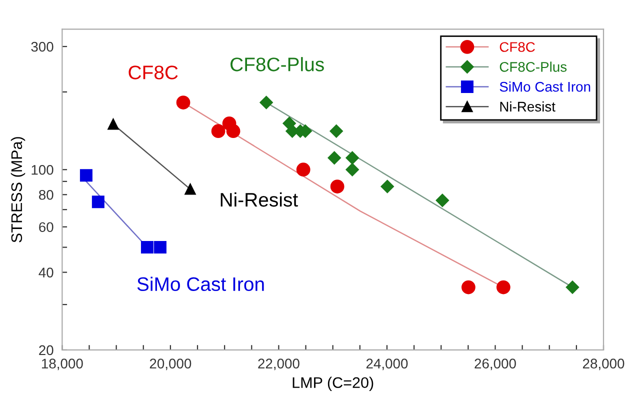  Describe the element at coordinates (528, 106) in the screenshot. I see `legend-label: Ni-Resist` at that location.